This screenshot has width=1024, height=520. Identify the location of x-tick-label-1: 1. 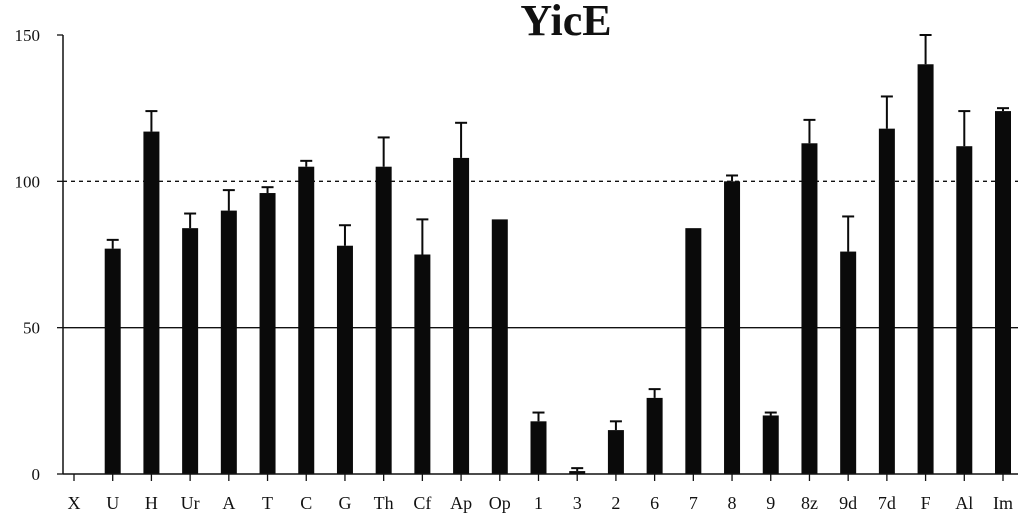
(538, 503).